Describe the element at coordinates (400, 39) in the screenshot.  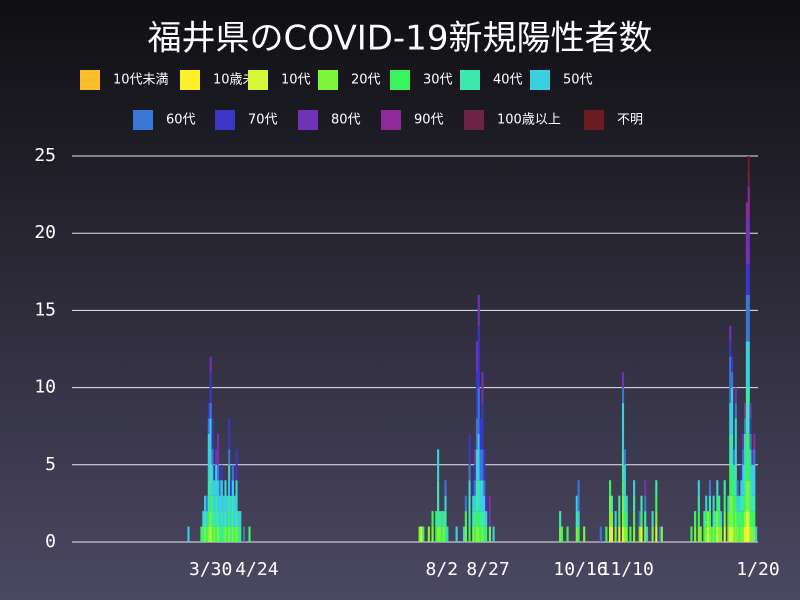
I see `chart-title: 福井県のCOVID-19新規陽性者数` at that location.